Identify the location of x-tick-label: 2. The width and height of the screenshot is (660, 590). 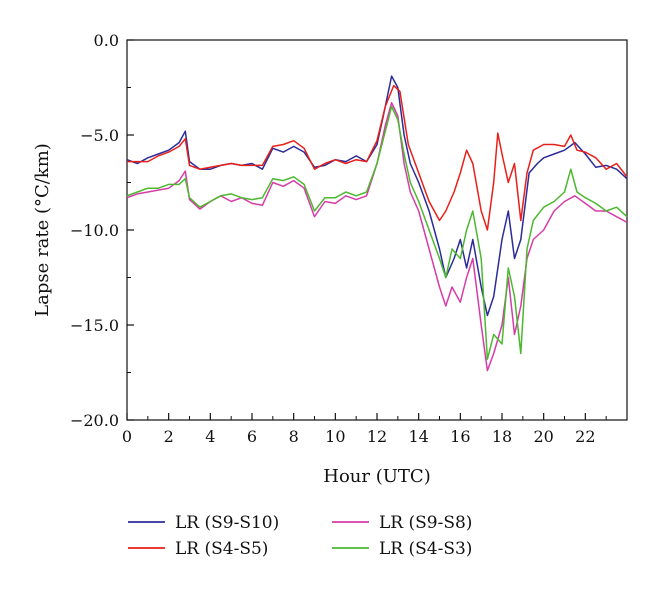
(169, 436).